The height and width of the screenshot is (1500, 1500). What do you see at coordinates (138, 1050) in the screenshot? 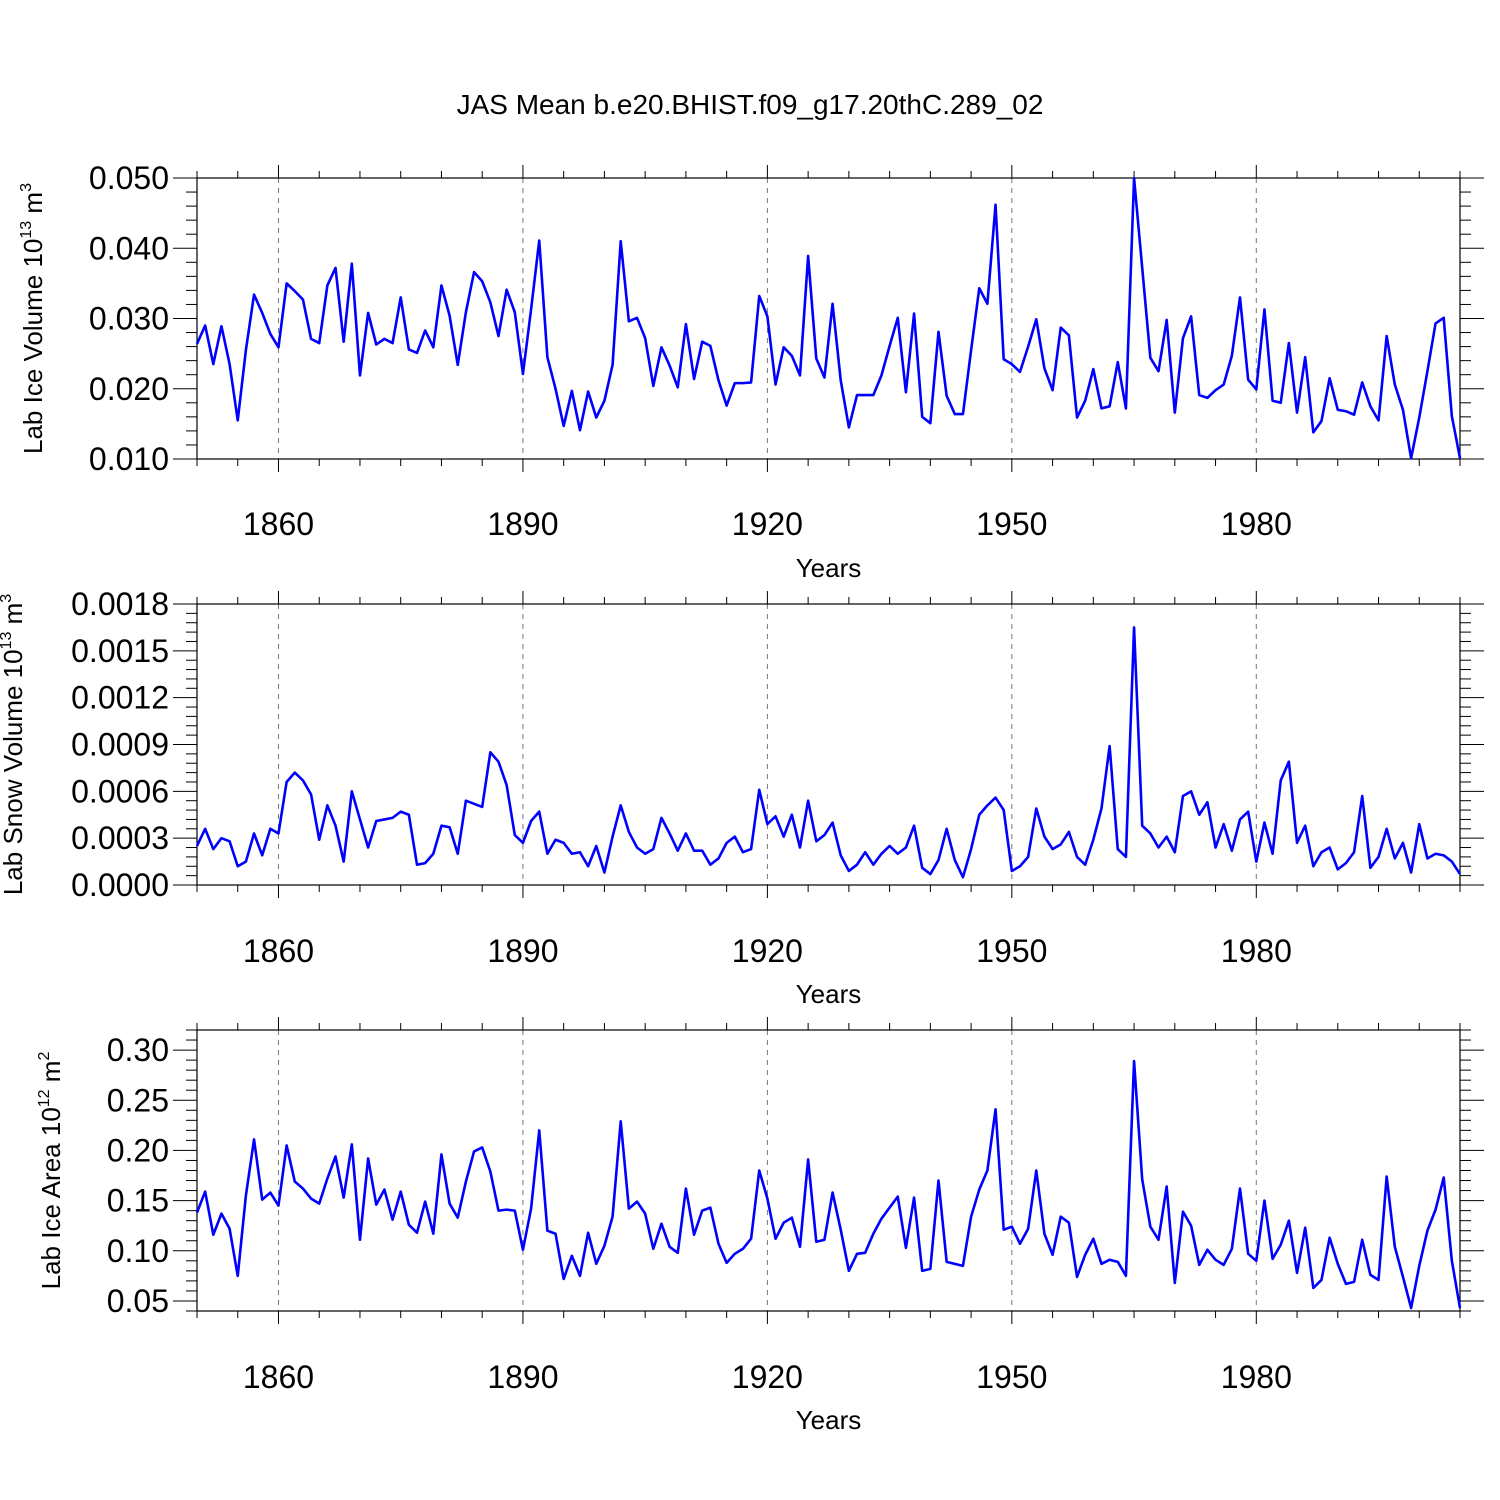
I see `y-tick-label: 0.30` at bounding box center [138, 1050].